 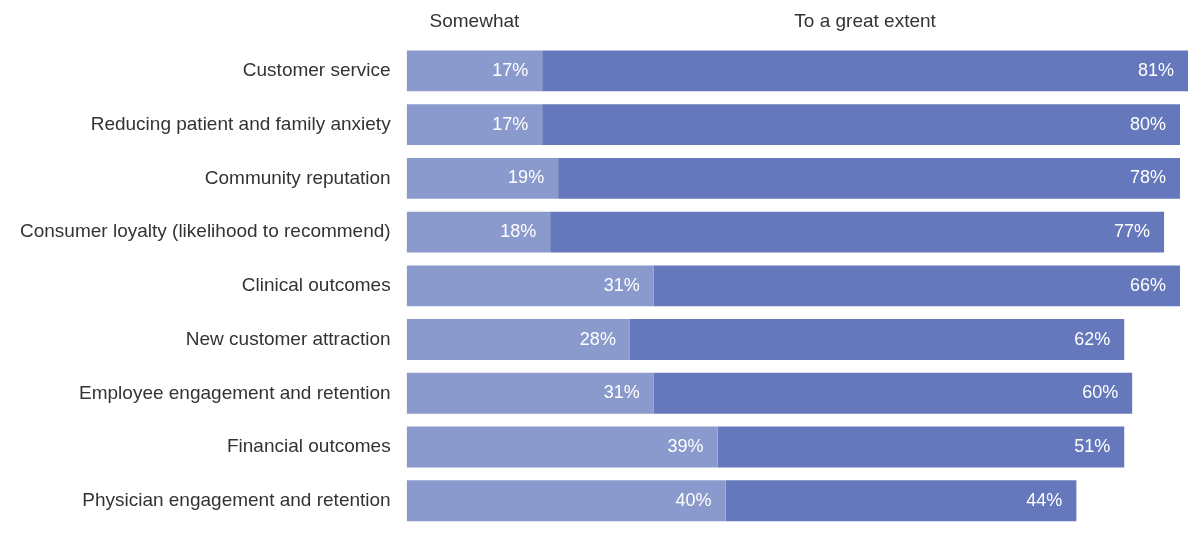 I want to click on data-label: 62%, so click(x=1092, y=338).